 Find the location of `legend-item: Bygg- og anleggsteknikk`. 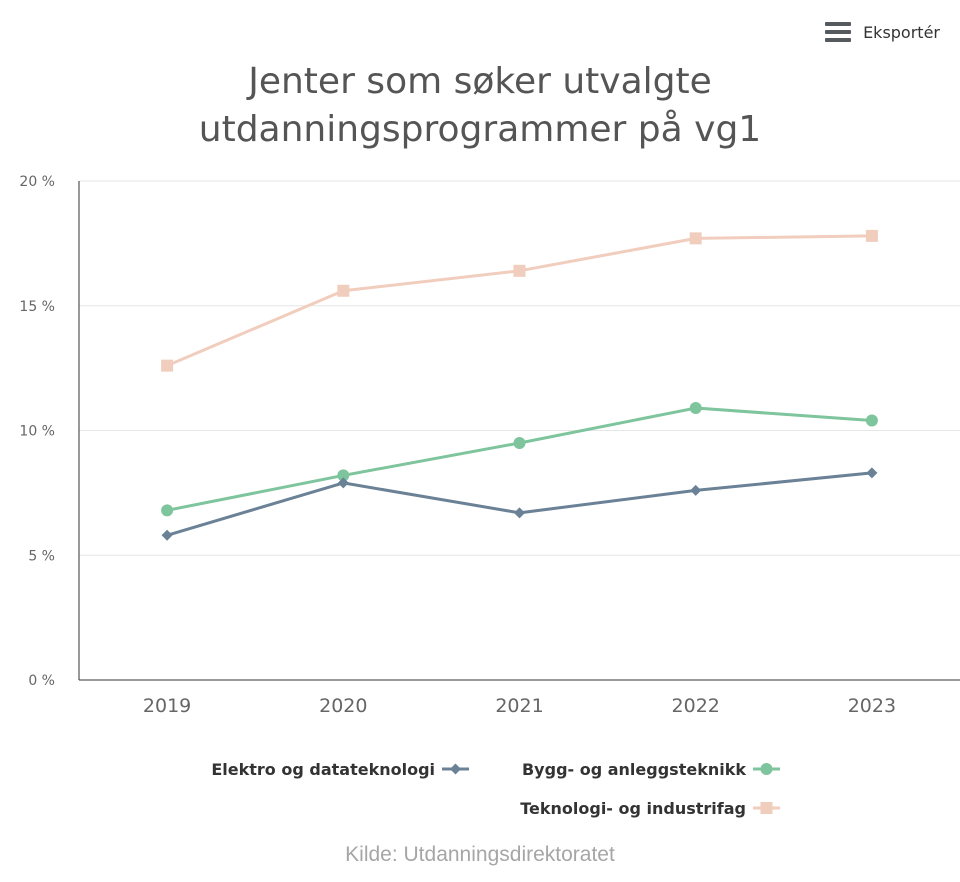

legend-item: Bygg- og anleggsteknikk is located at coordinates (651, 769).